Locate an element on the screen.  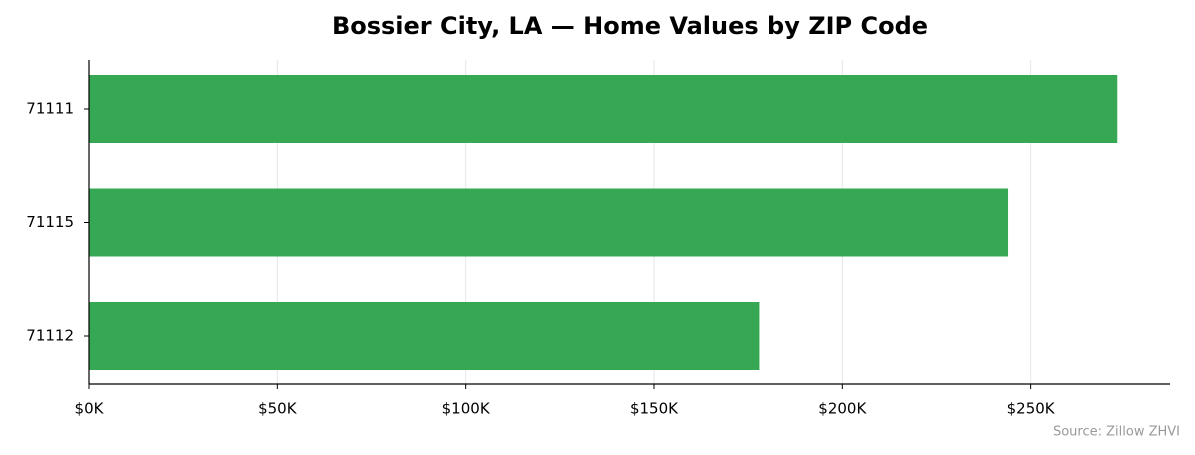
y-tick-label: 71112 is located at coordinates (50, 336).